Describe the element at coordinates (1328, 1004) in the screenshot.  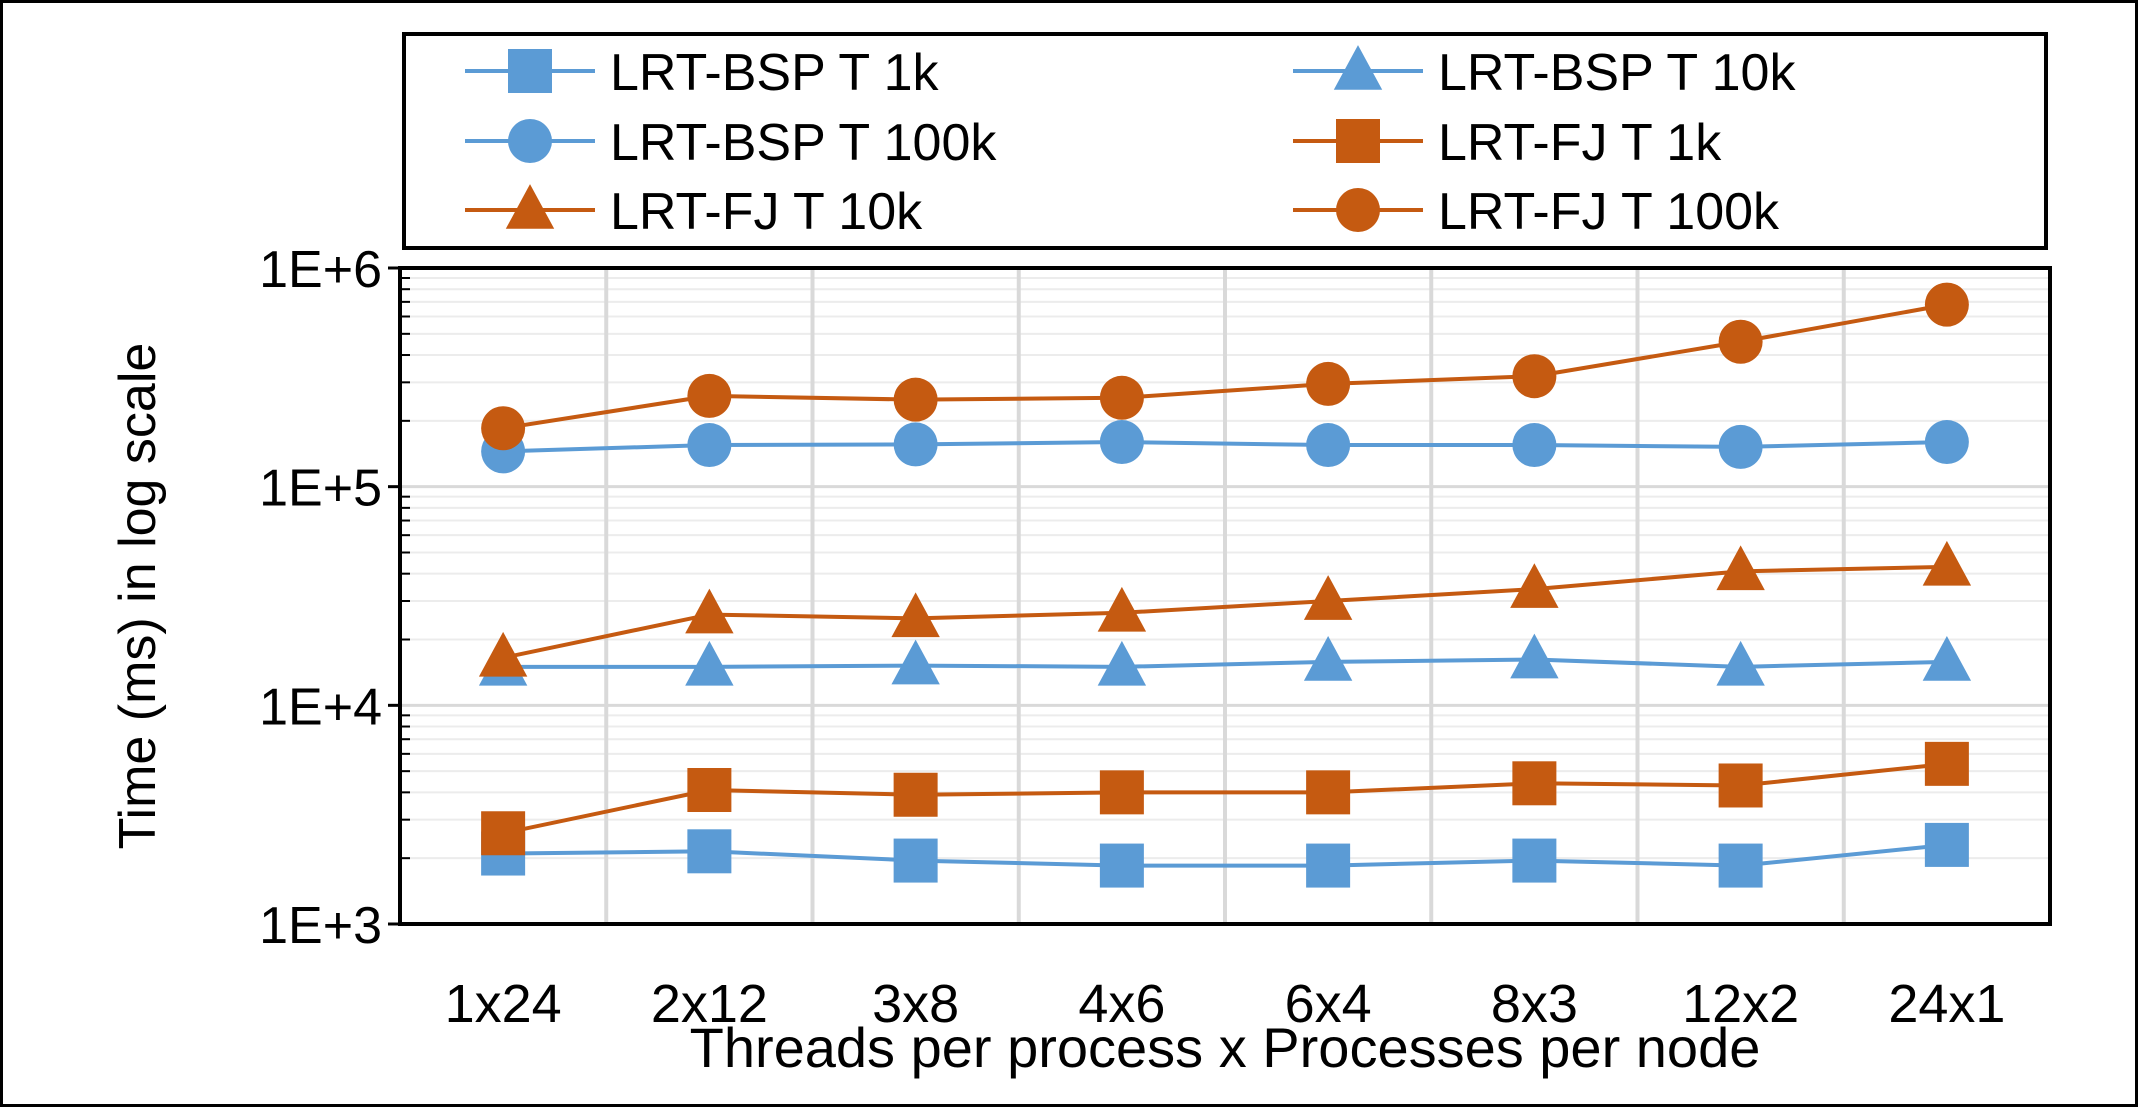
I see `x-tick-label: 6x4` at that location.